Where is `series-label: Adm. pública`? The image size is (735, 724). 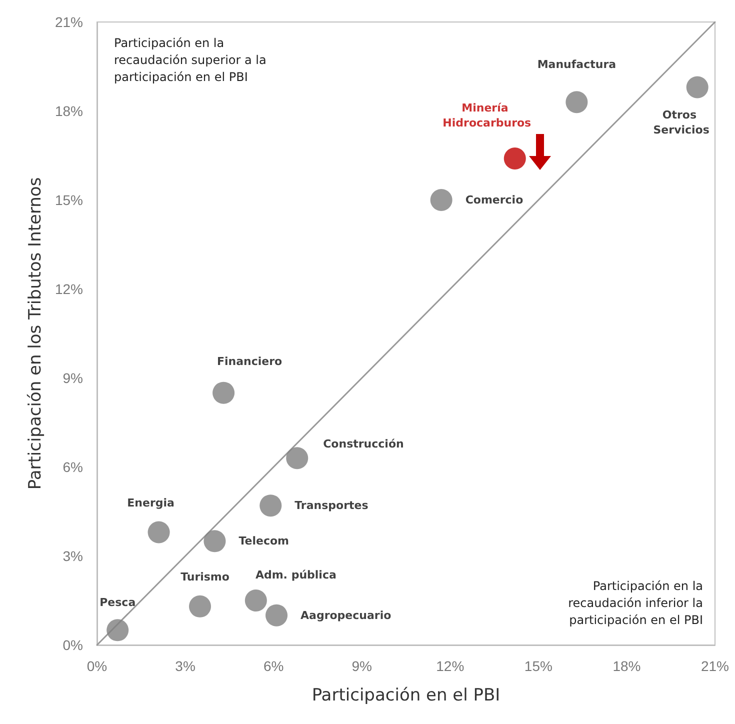 series-label: Adm. pública is located at coordinates (295, 575).